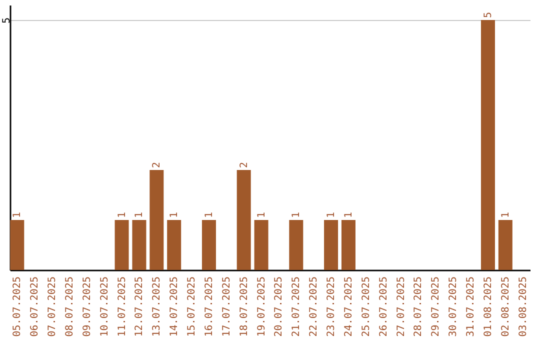 This screenshot has width=540, height=340. I want to click on x-tick-label: 12.07.2025, so click(140, 306).